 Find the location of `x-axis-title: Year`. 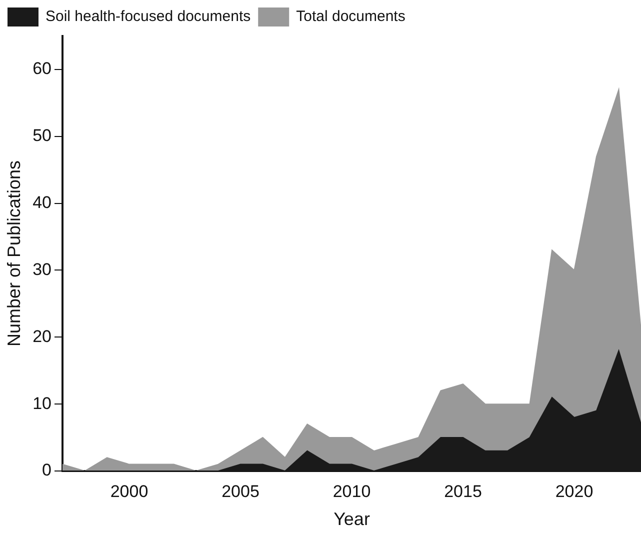

x-axis-title: Year is located at coordinates (352, 519).